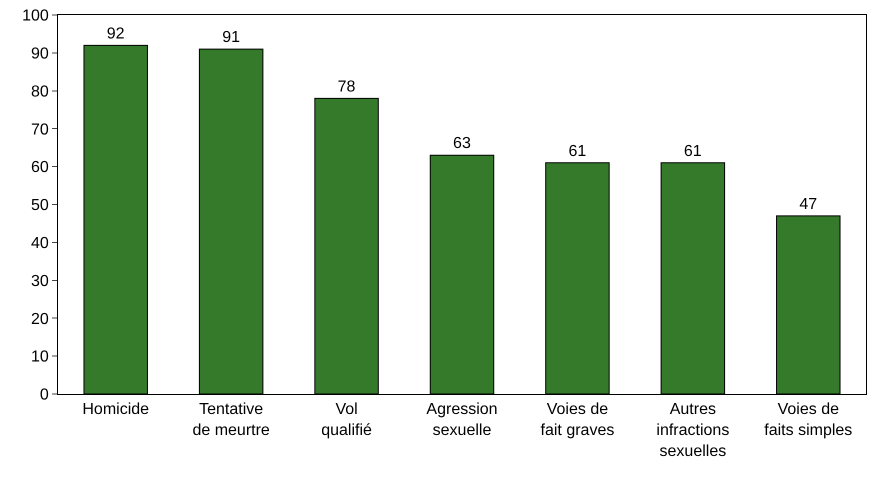 The image size is (871, 489). Describe the element at coordinates (35, 16) in the screenshot. I see `y-tick-label: 100` at that location.